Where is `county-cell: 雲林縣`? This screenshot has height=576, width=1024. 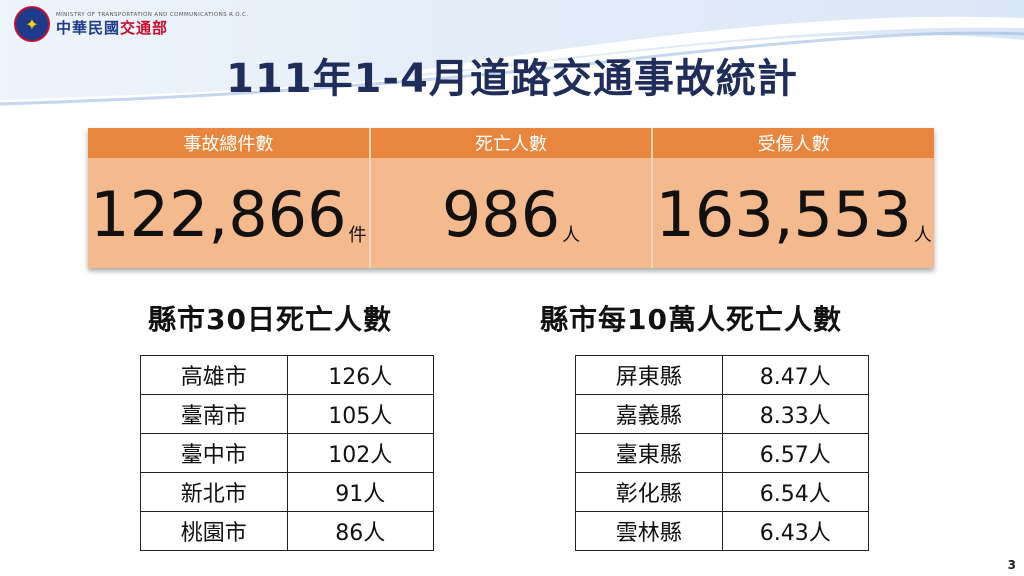
county-cell: 雲林縣 is located at coordinates (649, 531).